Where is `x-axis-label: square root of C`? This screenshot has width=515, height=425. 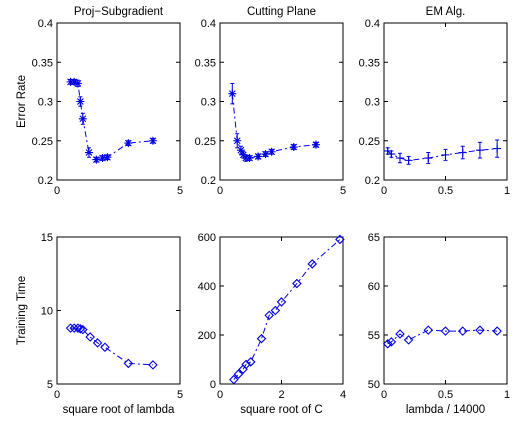
x-axis-label: square root of C is located at coordinates (281, 410).